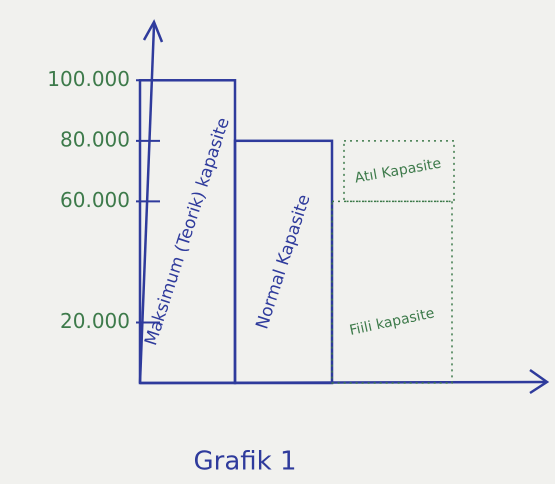 This screenshot has width=555, height=484. Describe the element at coordinates (95, 321) in the screenshot. I see `y-tick-label: 20.000` at that location.